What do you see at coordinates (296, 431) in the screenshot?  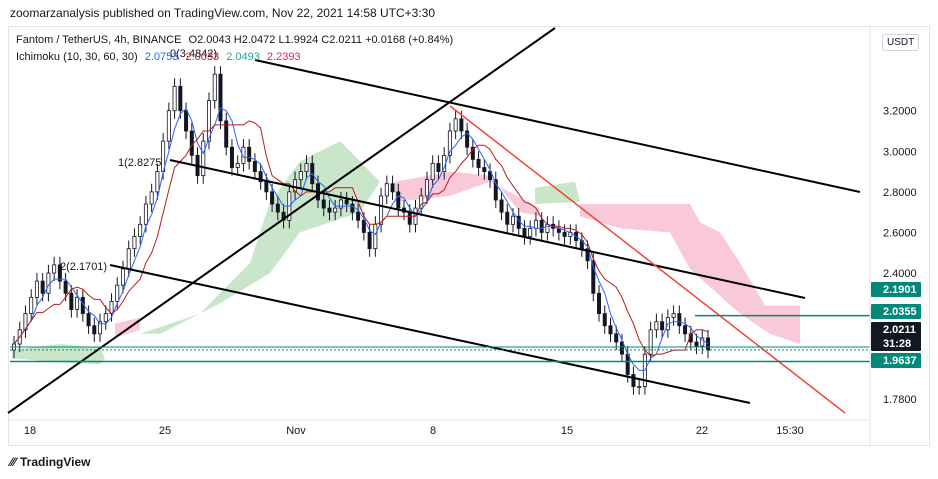 I see `x-tick-label: Nov` at bounding box center [296, 431].